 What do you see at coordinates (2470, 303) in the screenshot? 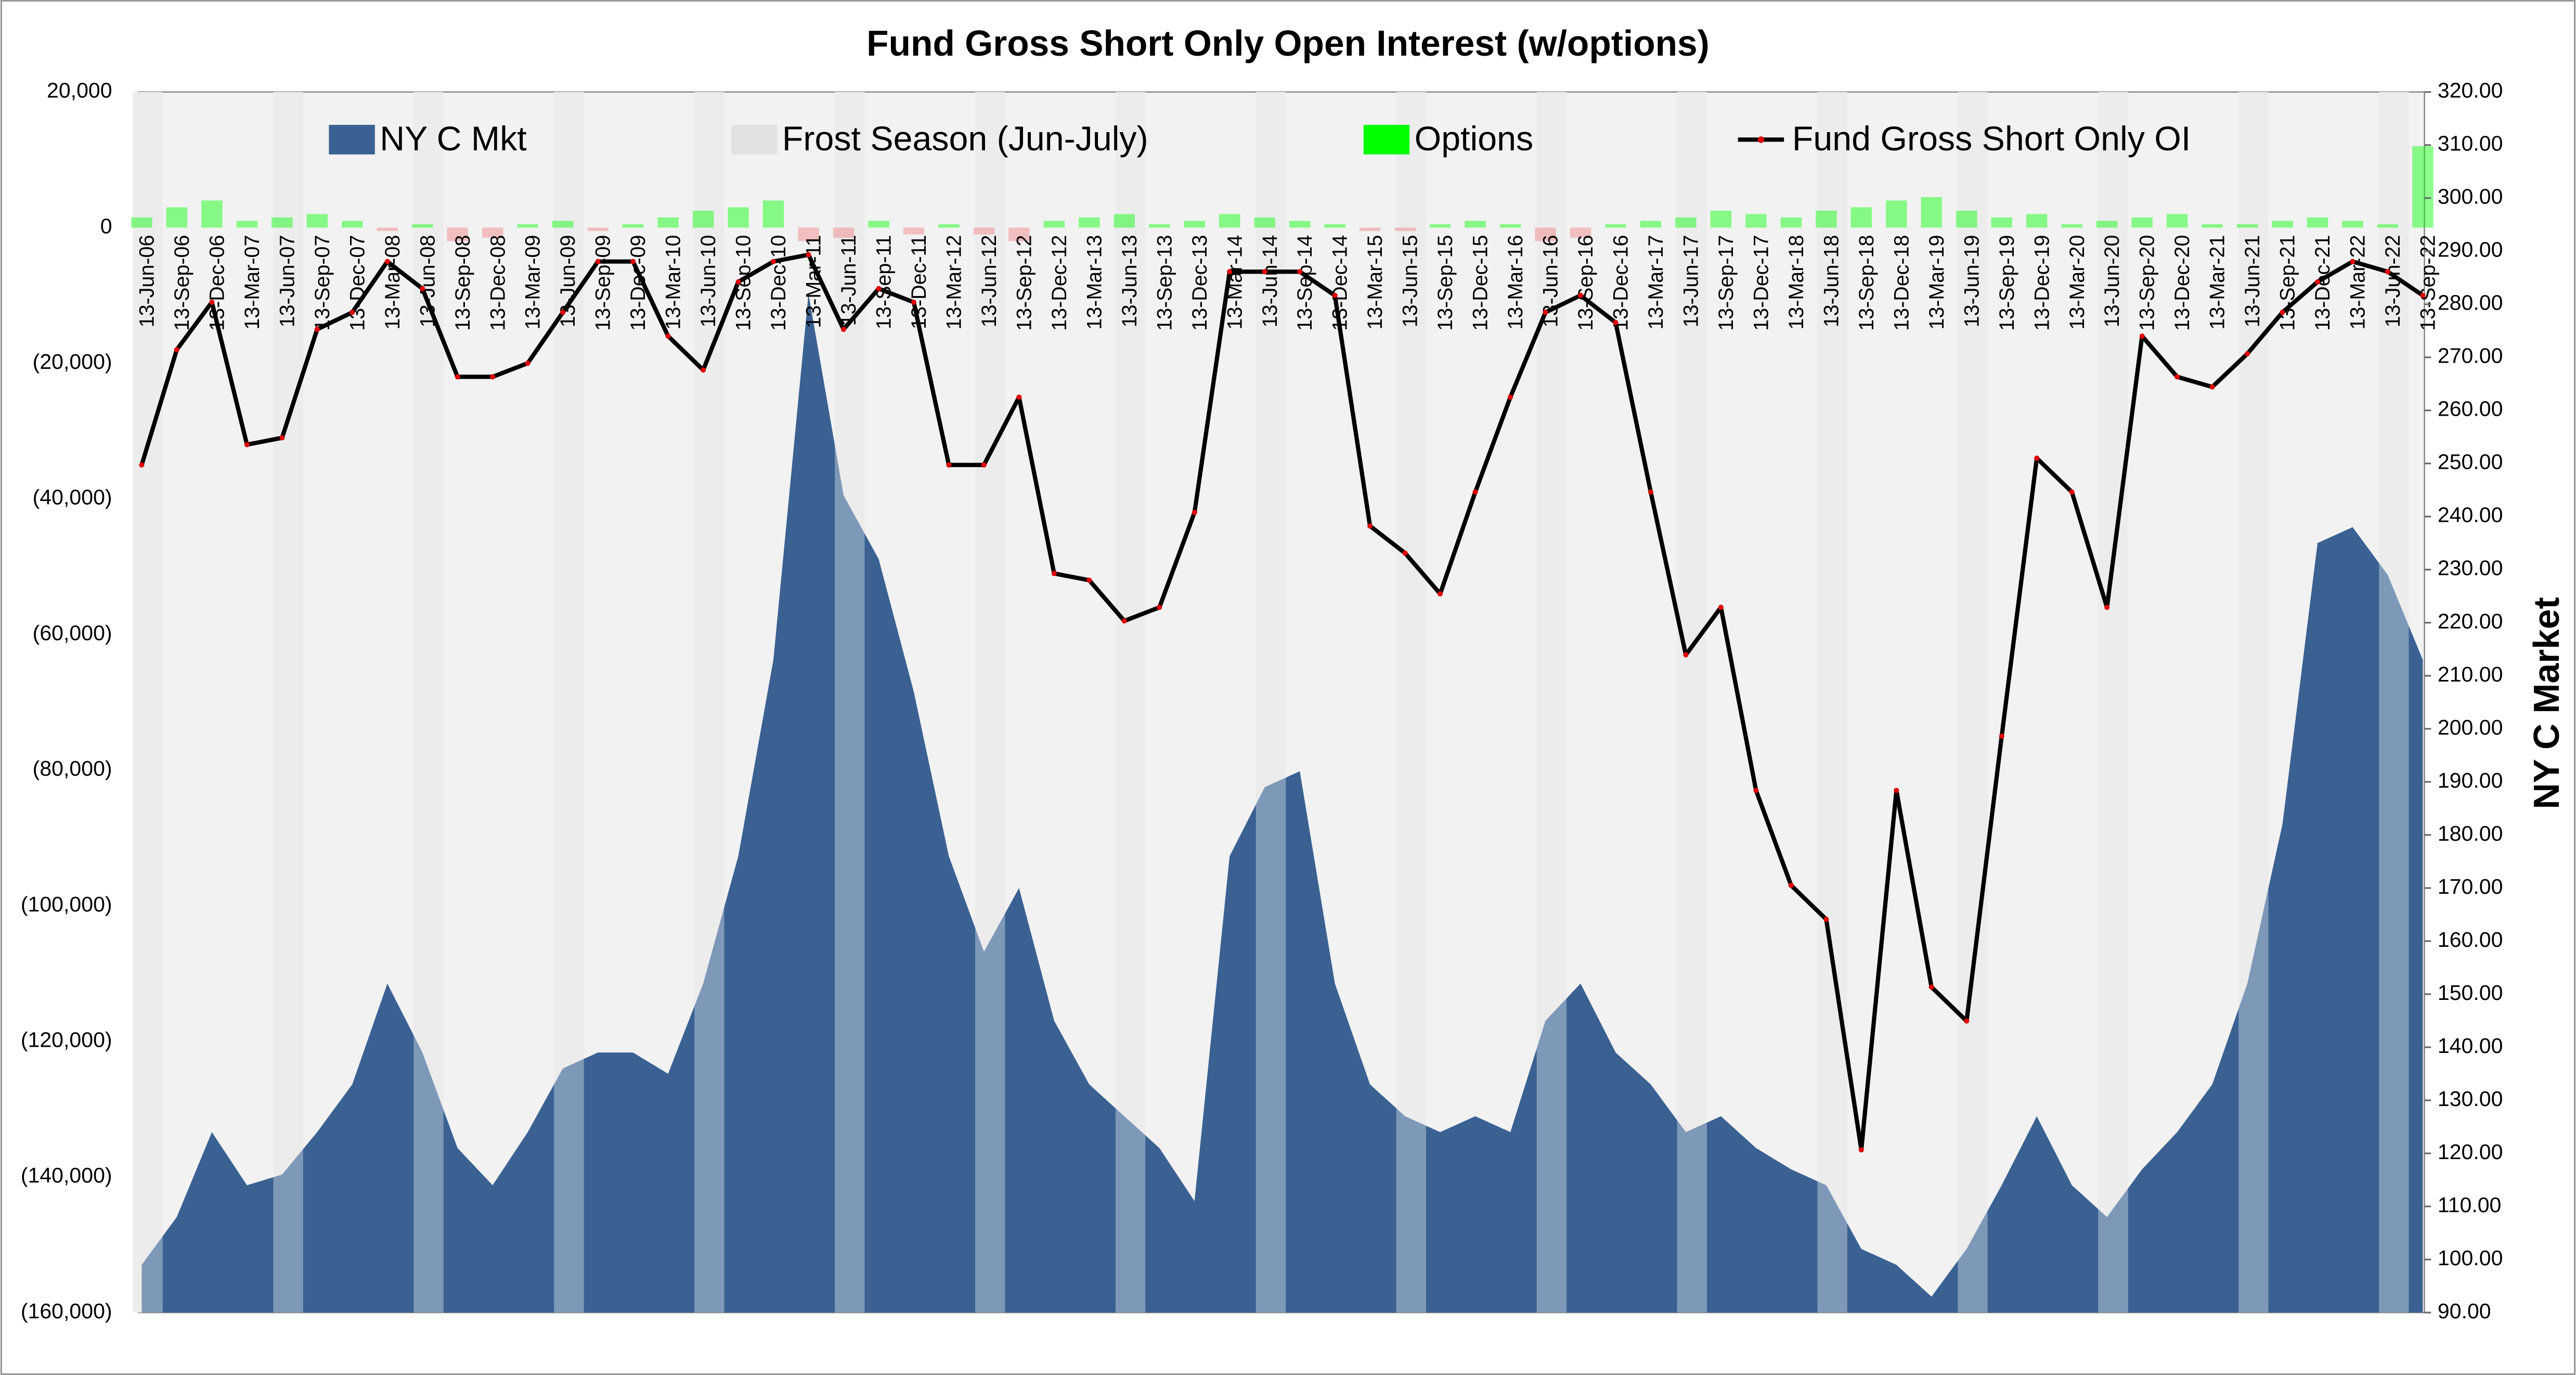
I see `y2-tick-label: 280.00` at bounding box center [2470, 303].